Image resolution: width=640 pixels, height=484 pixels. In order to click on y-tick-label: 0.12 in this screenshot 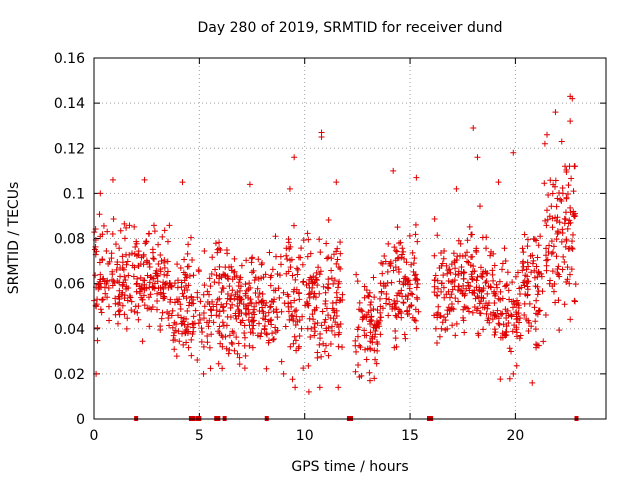, I will do `click(69, 149)`.